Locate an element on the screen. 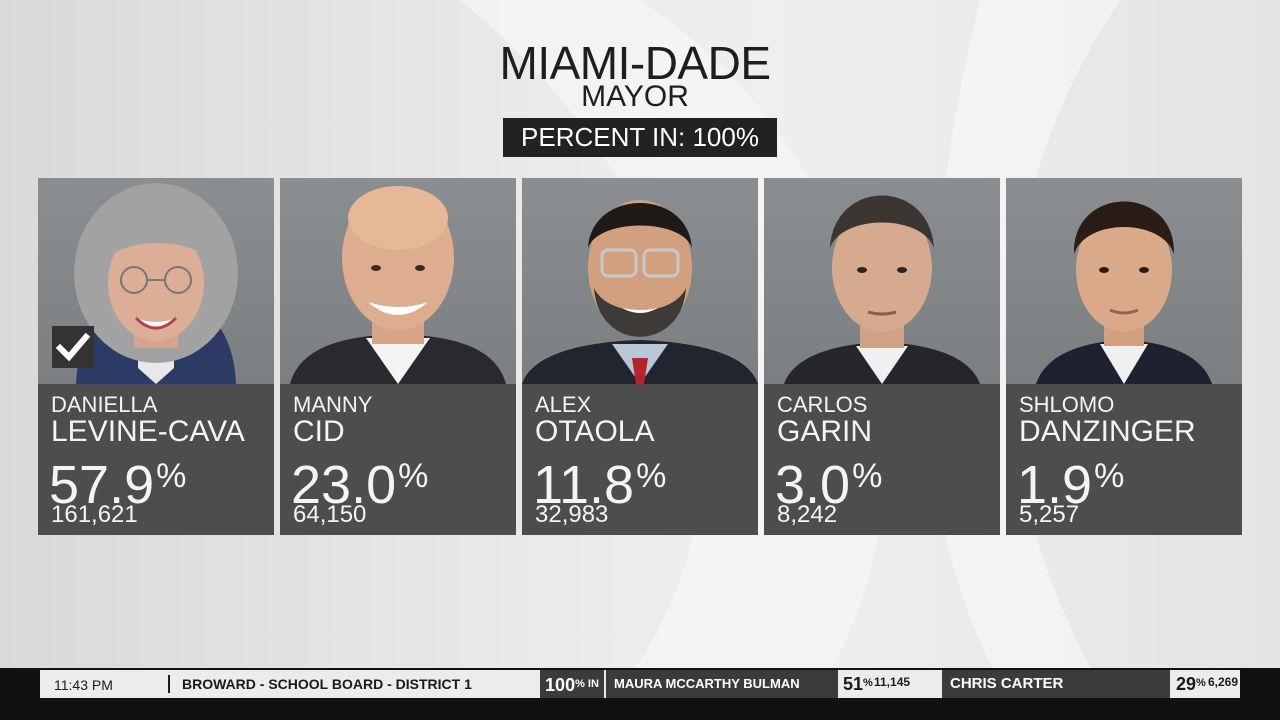 Image resolution: width=1280 pixels, height=720 pixels. candidate-percent: 23.0% is located at coordinates (360, 485).